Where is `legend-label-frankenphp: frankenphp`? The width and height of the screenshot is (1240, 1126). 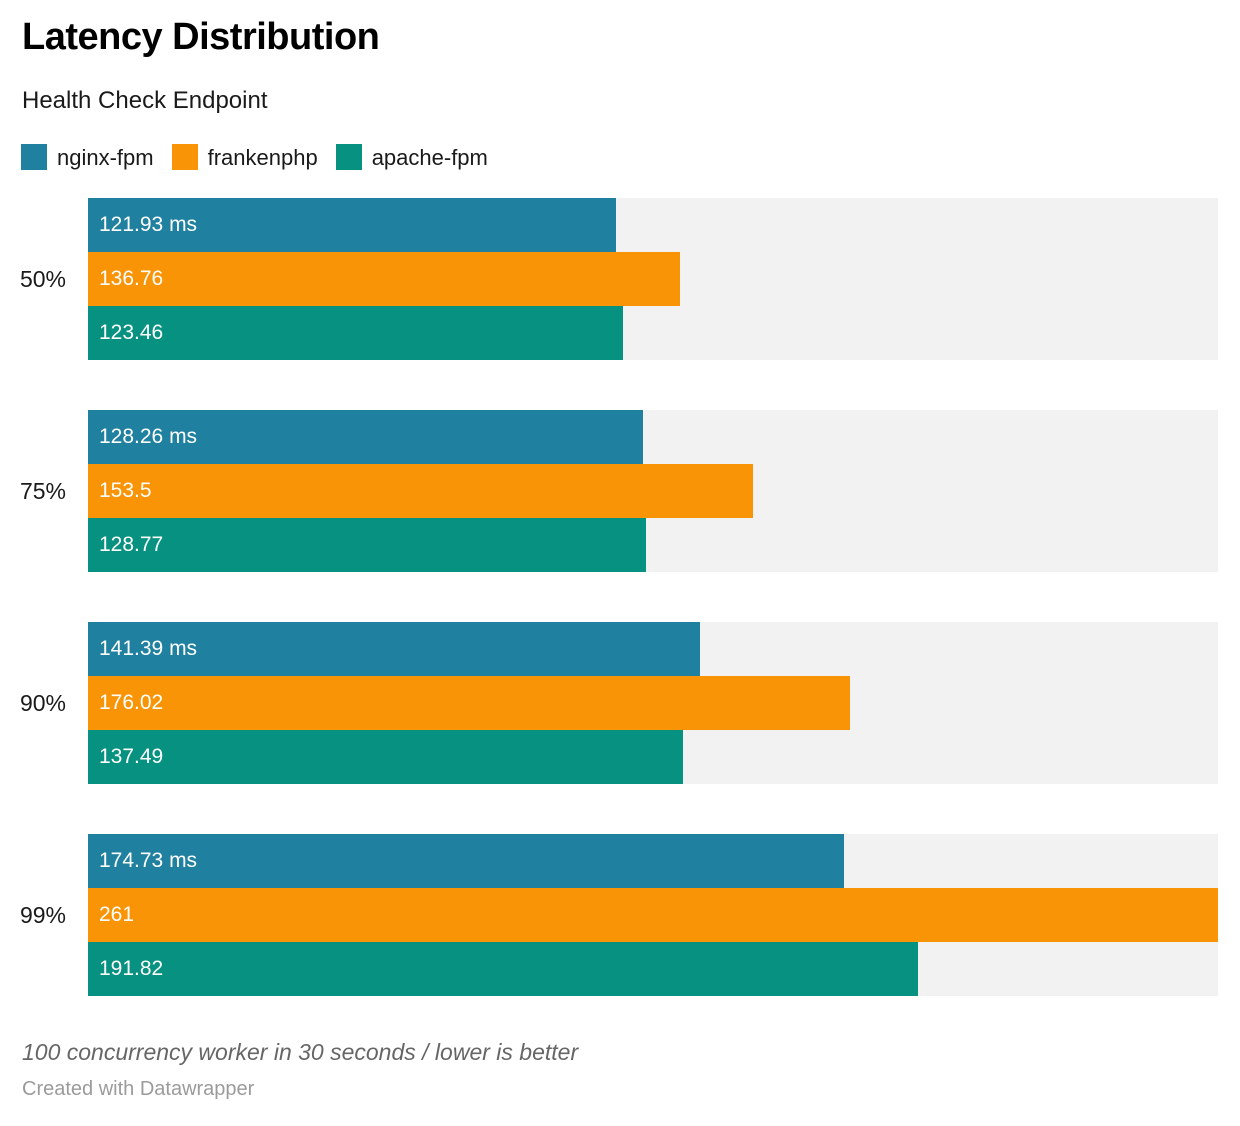 legend-label-frankenphp: frankenphp is located at coordinates (262, 158).